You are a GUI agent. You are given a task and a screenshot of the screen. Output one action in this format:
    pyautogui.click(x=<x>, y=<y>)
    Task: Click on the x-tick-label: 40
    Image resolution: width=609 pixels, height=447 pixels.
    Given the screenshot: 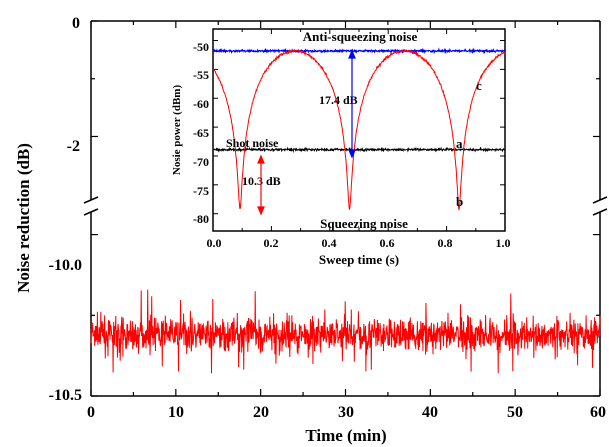 What is the action you would take?
    pyautogui.click(x=430, y=412)
    